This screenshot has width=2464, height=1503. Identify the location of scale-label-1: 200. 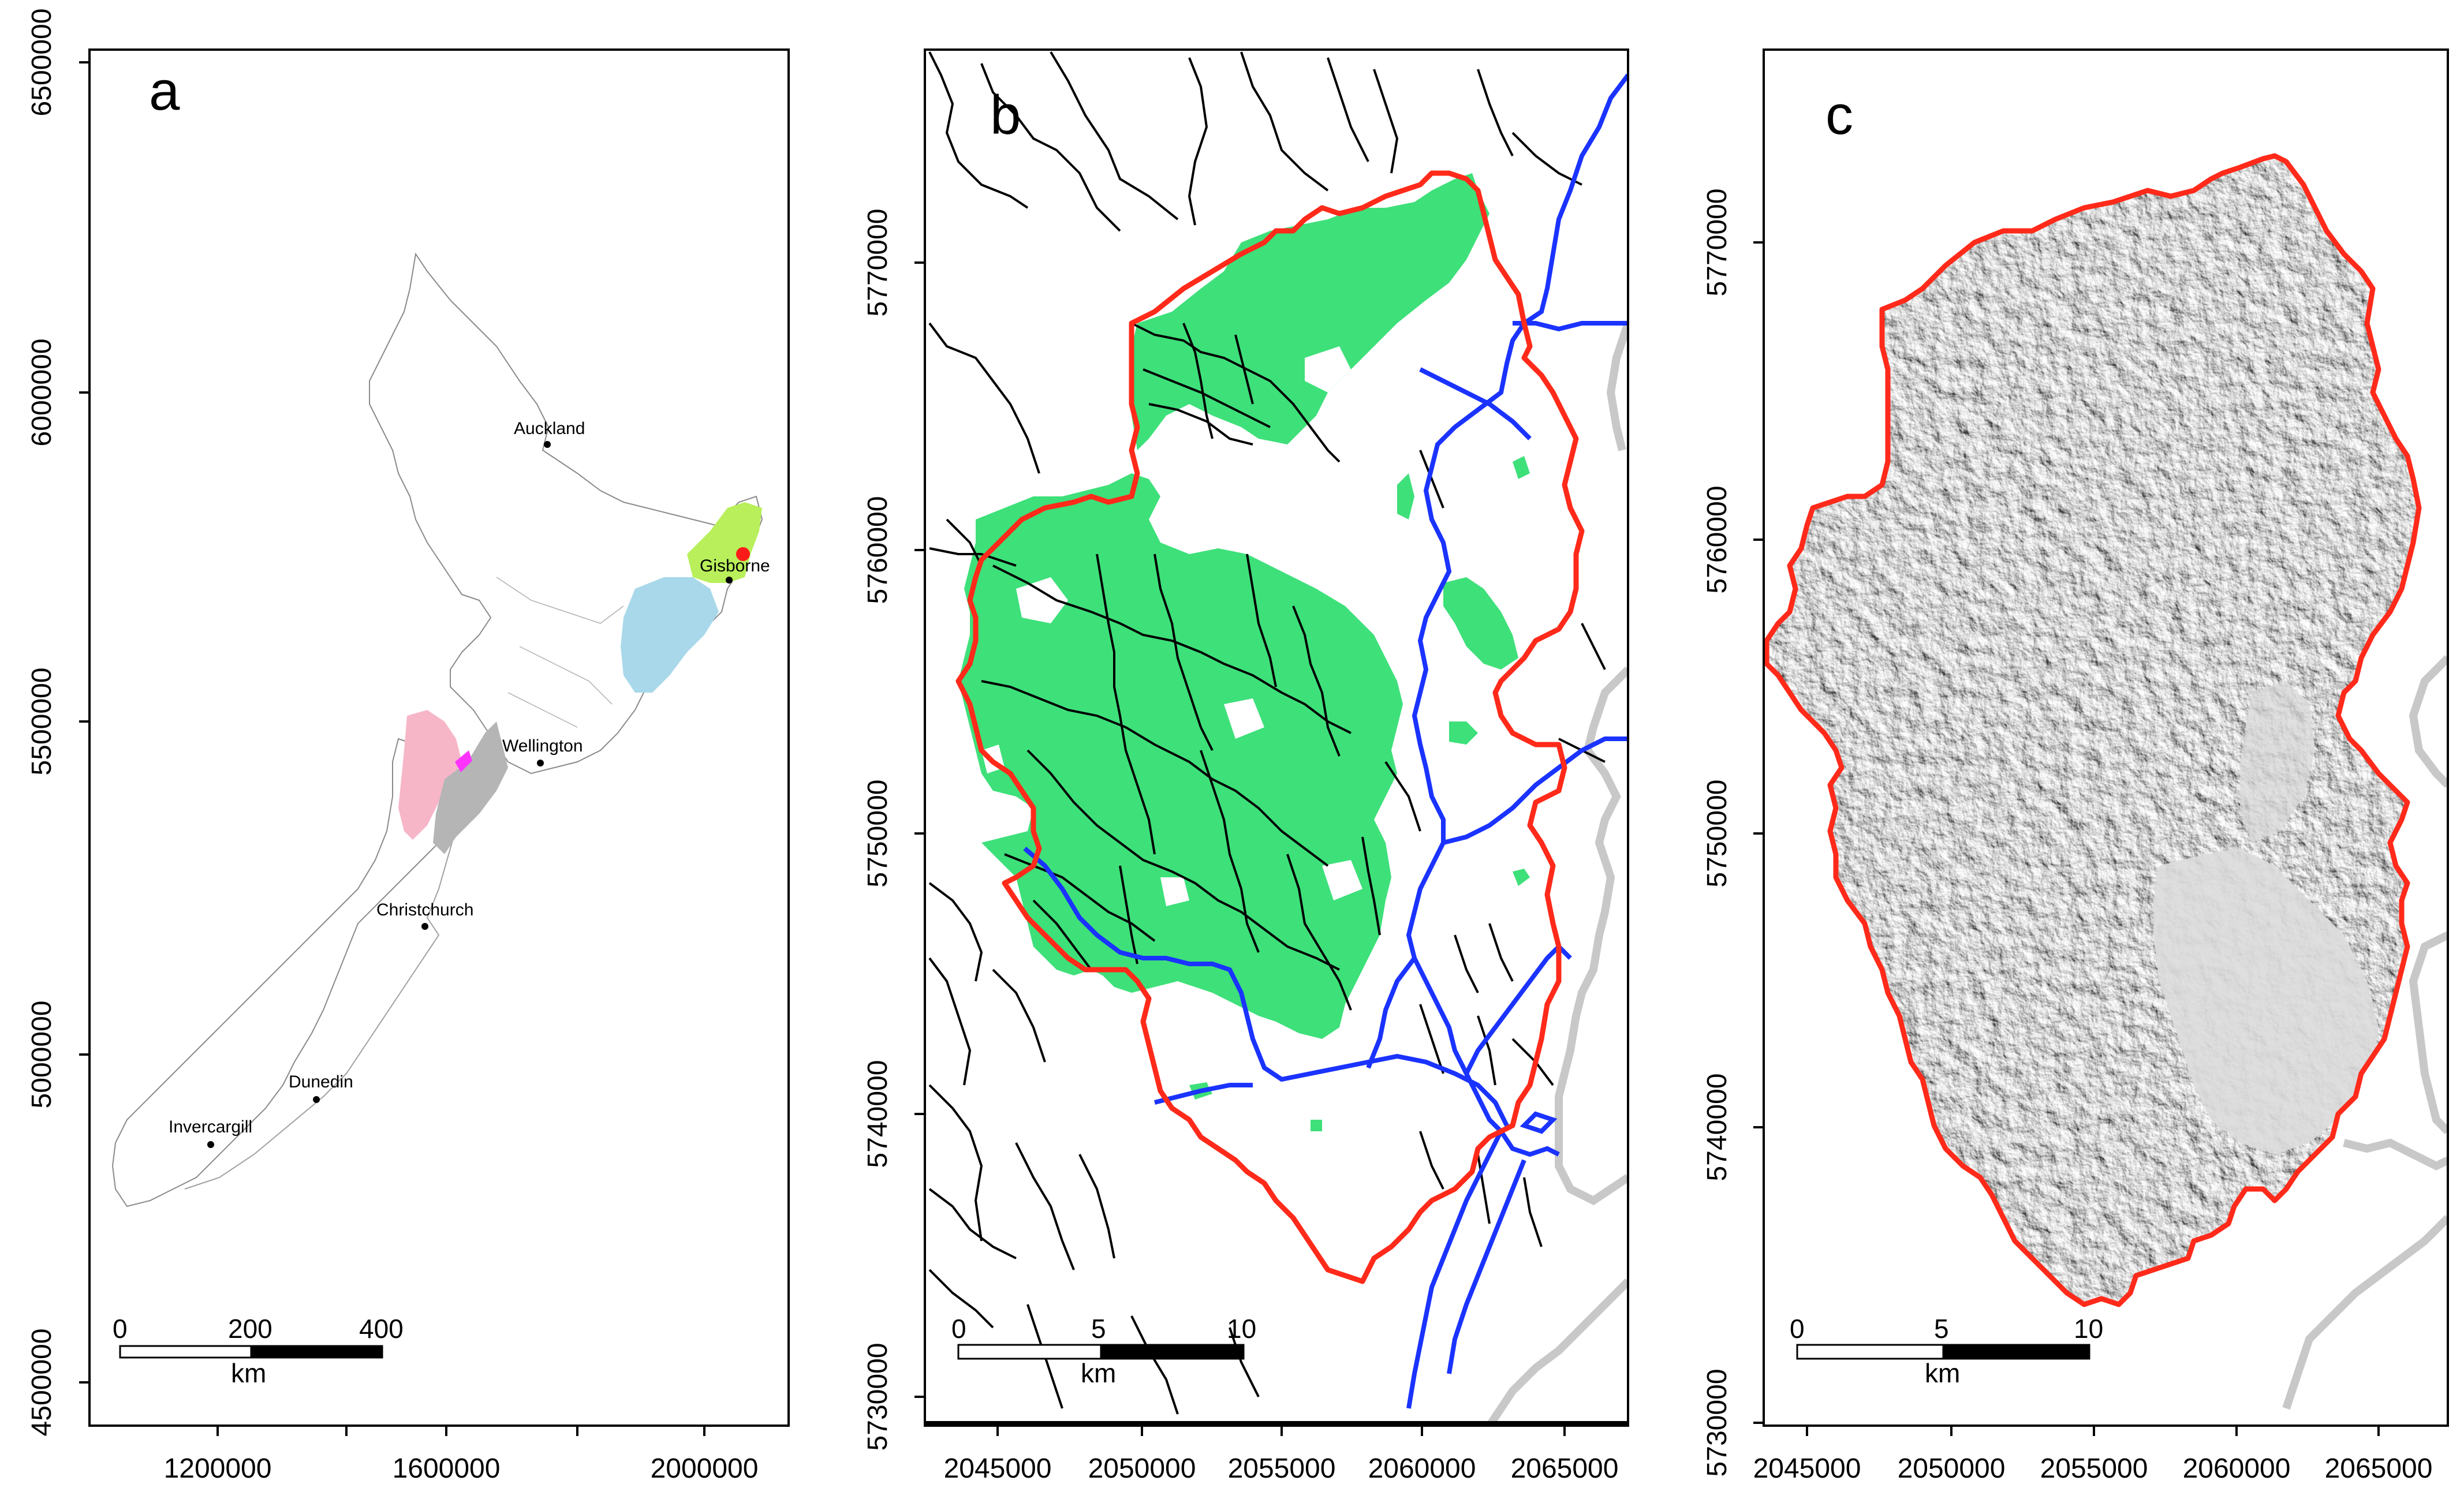
(250, 1329).